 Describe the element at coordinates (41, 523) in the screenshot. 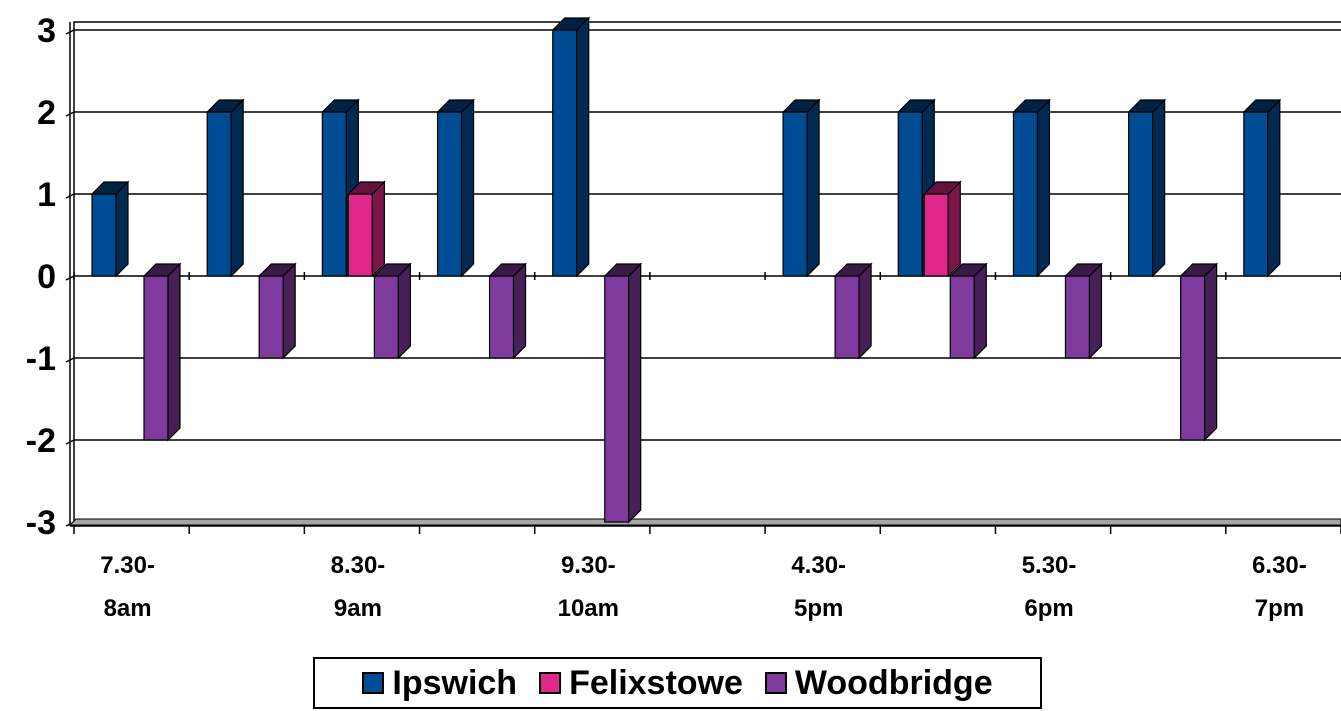

I see `y-tick-label: -3` at that location.